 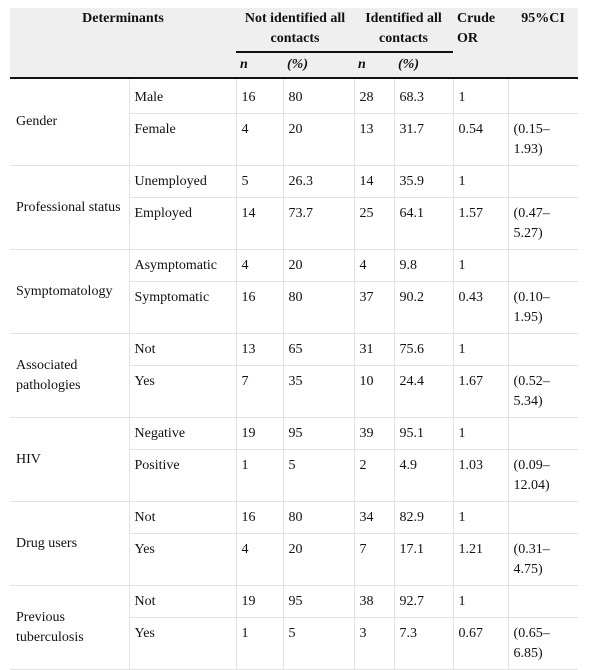 I want to click on determinant-label: HIV, so click(x=70, y=459).